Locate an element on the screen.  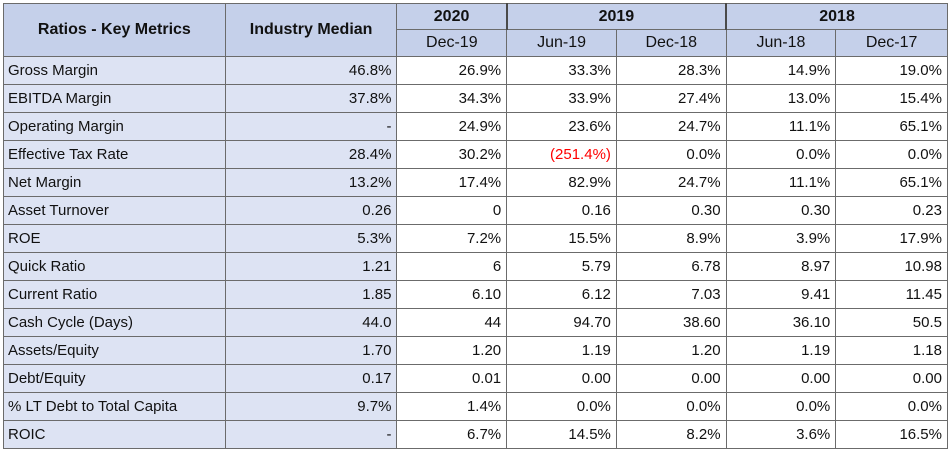
metric-label: Operating Margin is located at coordinates (114, 126).